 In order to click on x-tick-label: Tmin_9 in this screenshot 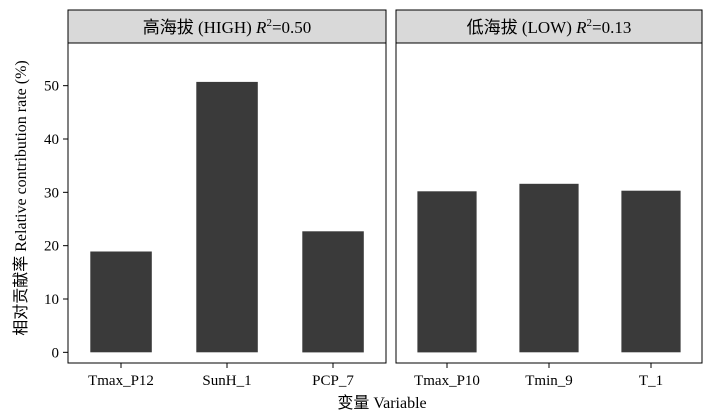, I will do `click(549, 381)`.